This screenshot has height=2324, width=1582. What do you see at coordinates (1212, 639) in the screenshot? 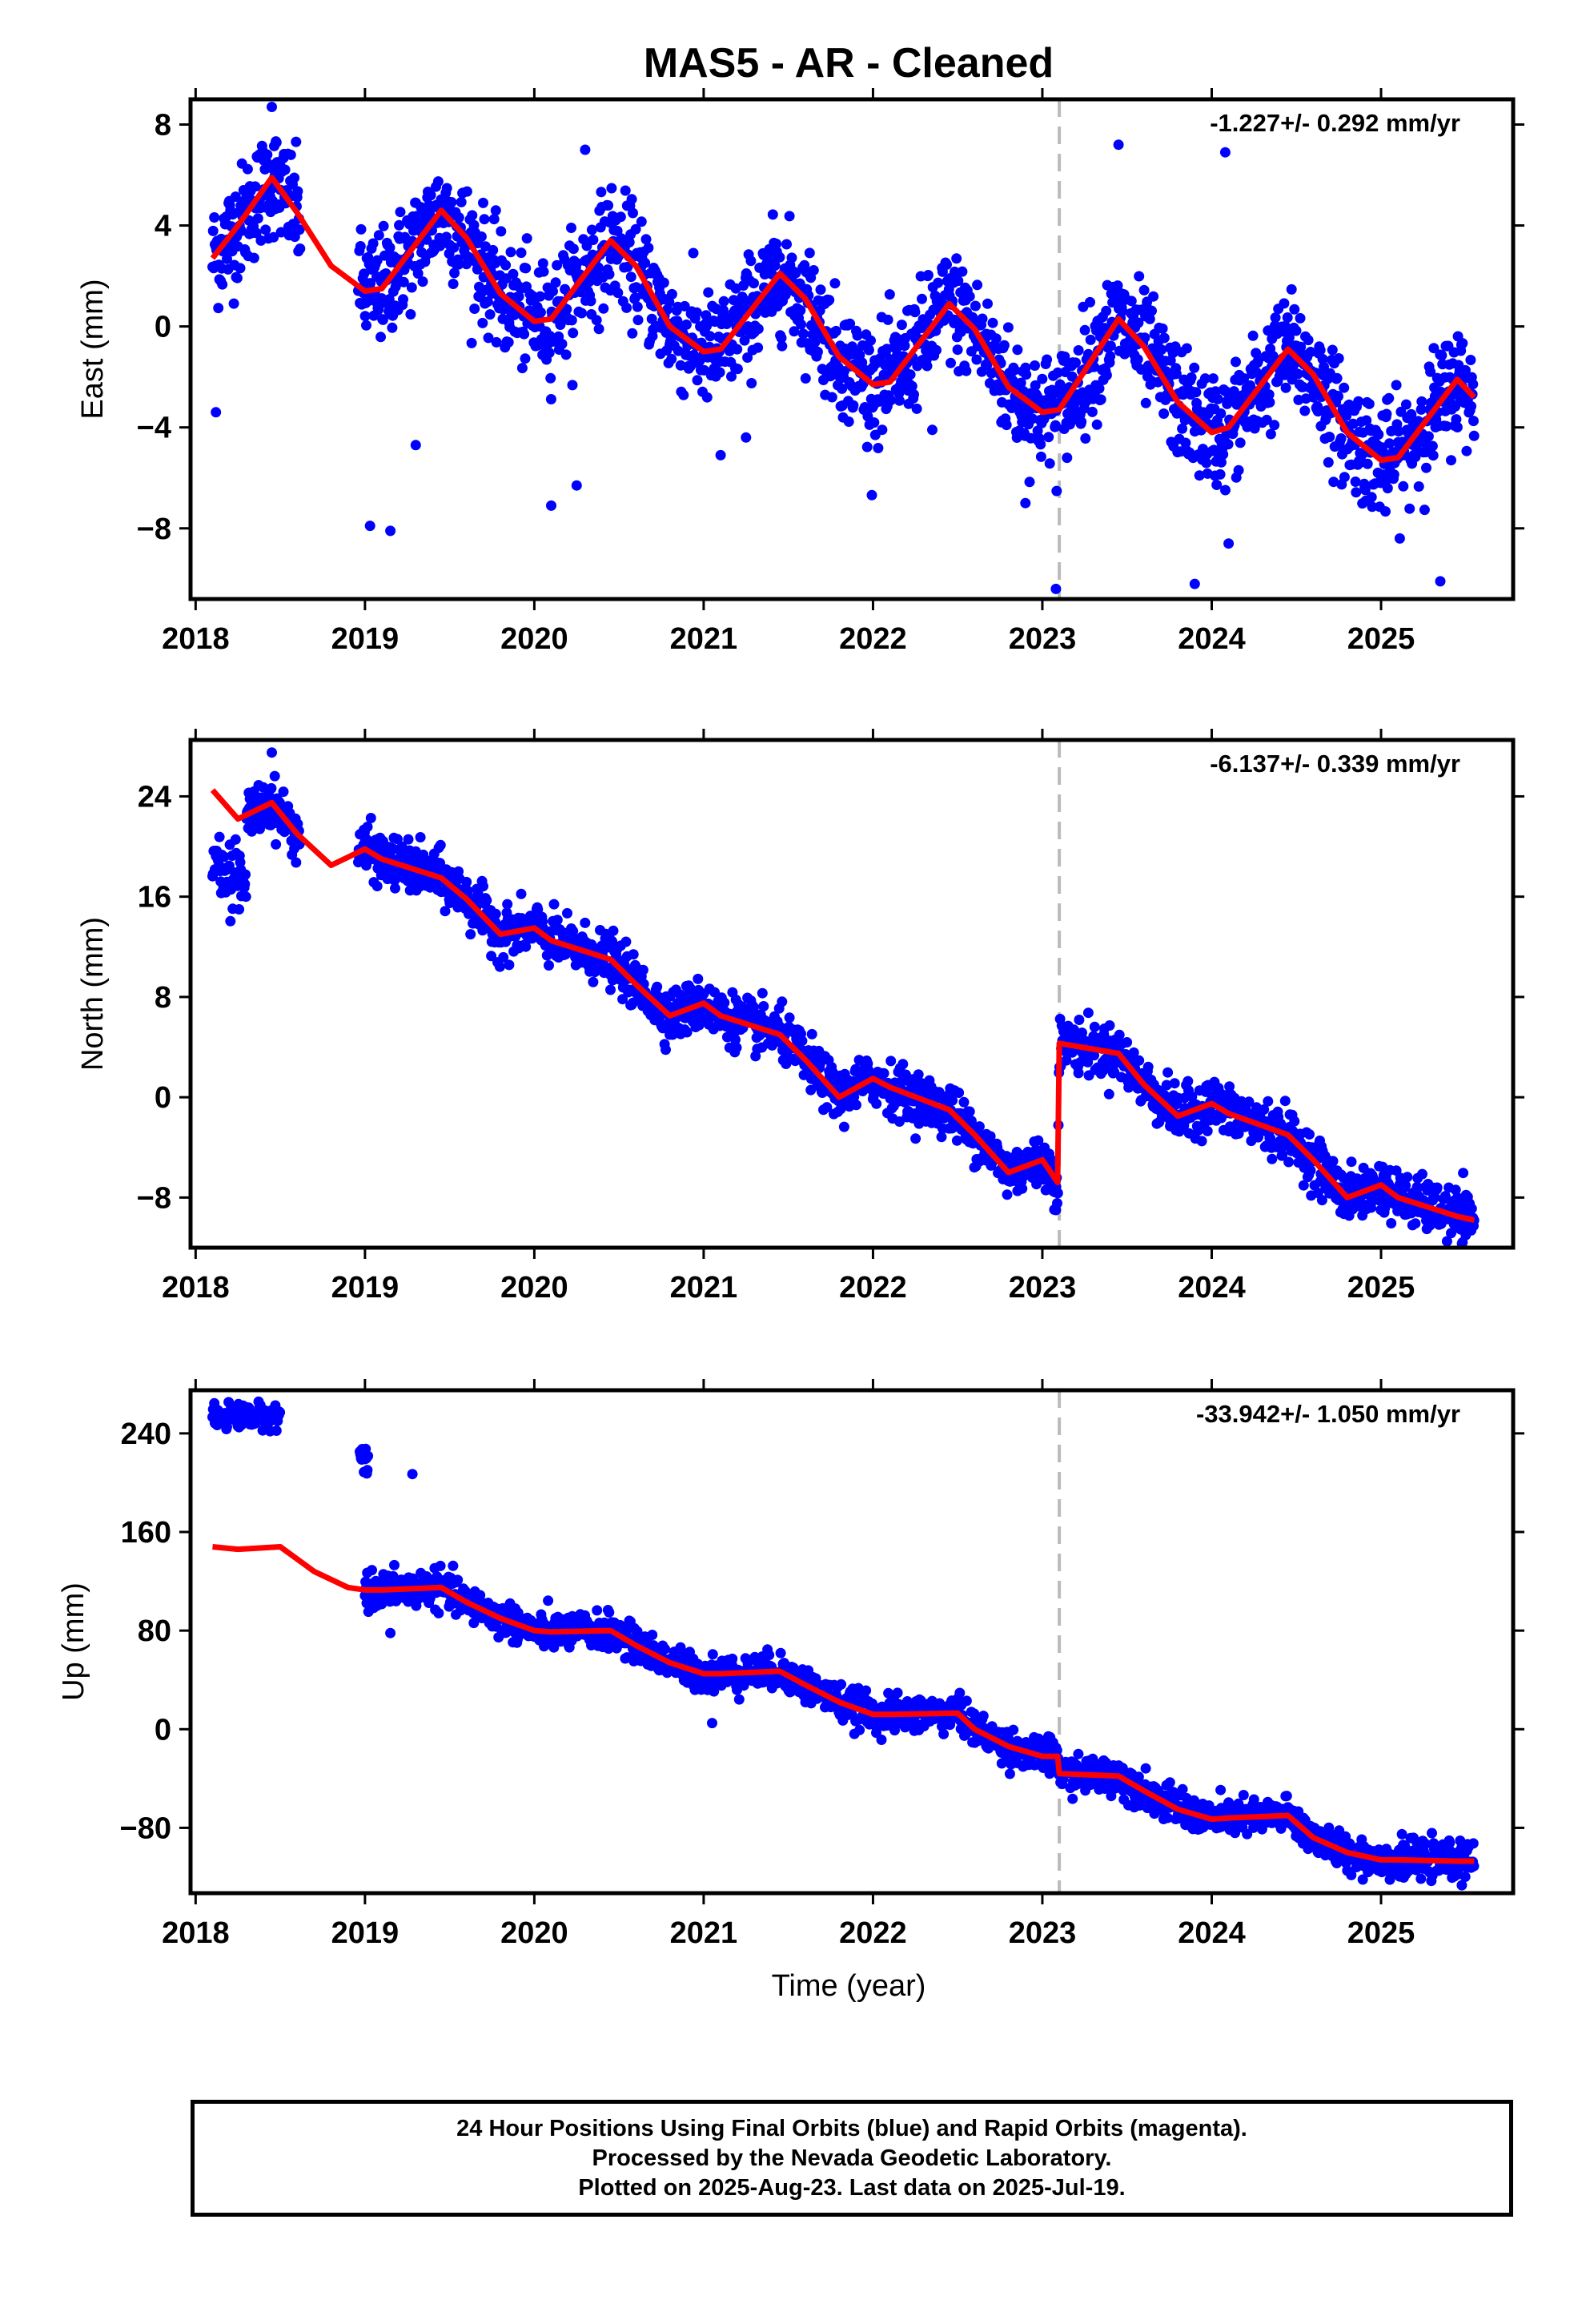
I see `x-tick-label: 2024` at bounding box center [1212, 639].